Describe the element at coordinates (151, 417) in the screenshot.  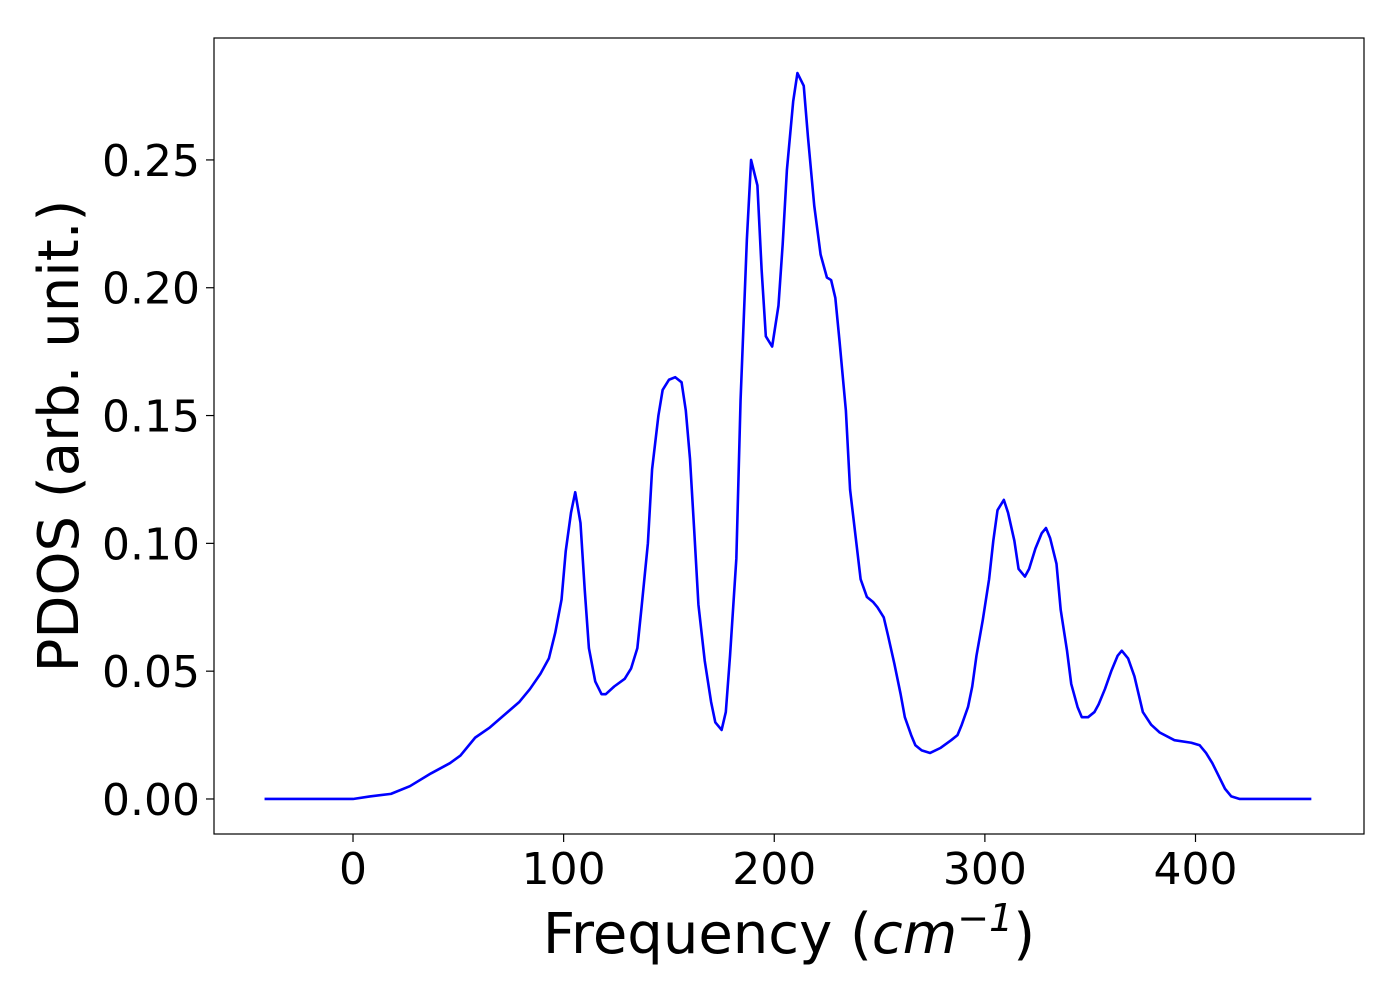
I see `y-tick-label: 0.15` at that location.